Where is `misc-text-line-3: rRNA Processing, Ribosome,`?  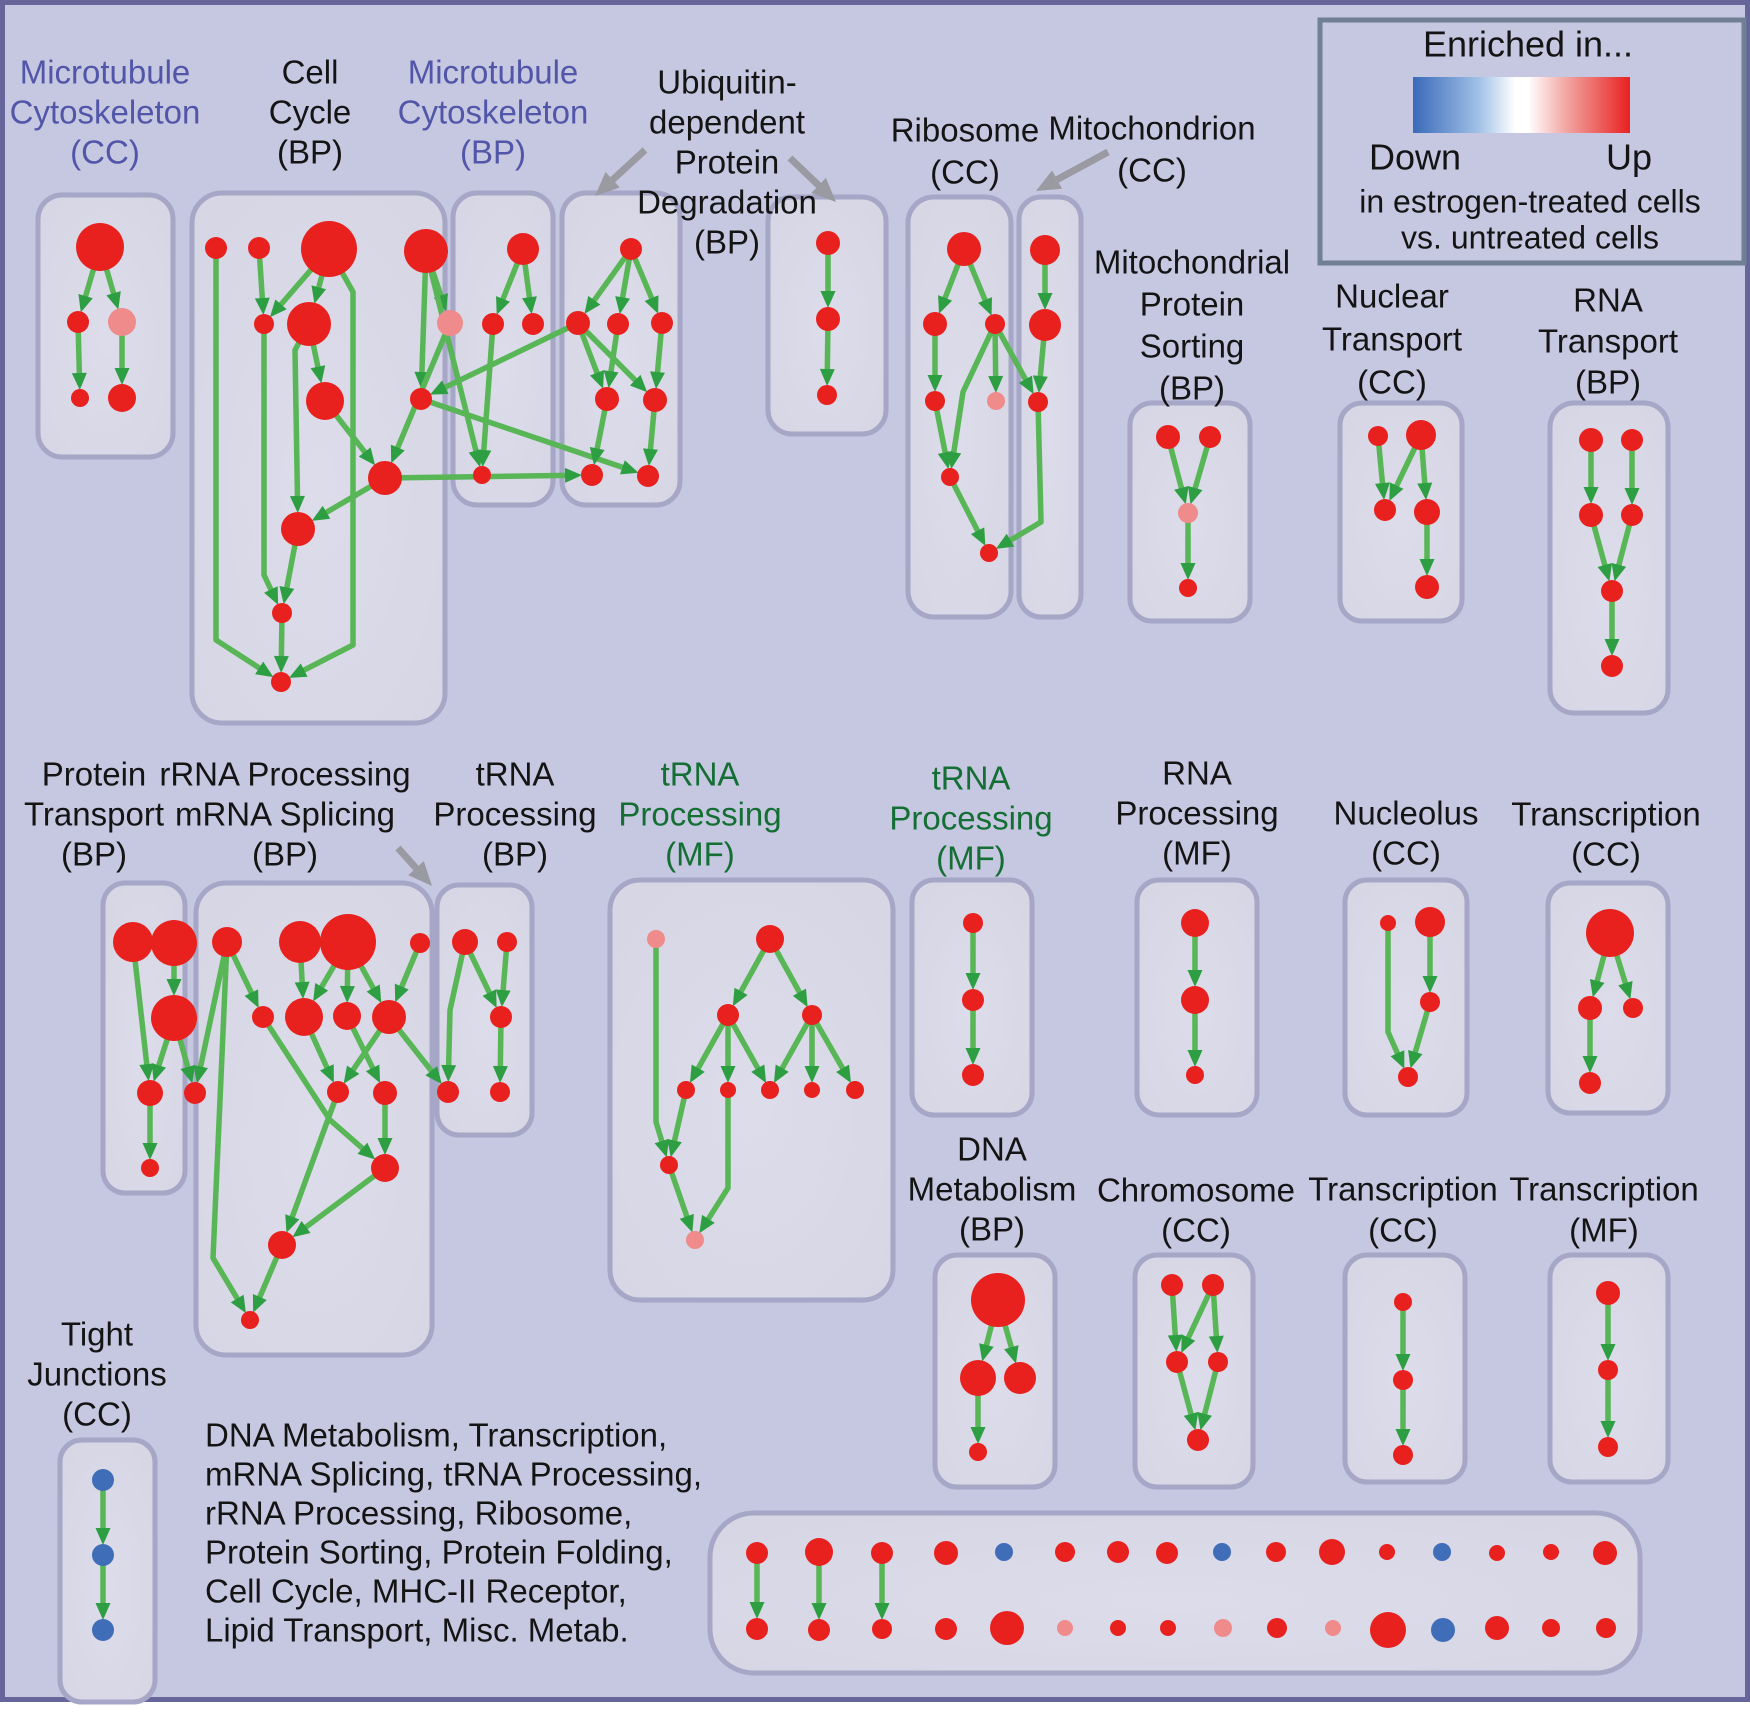 misc-text-line-3: rRNA Processing, Ribosome, is located at coordinates (418, 1513).